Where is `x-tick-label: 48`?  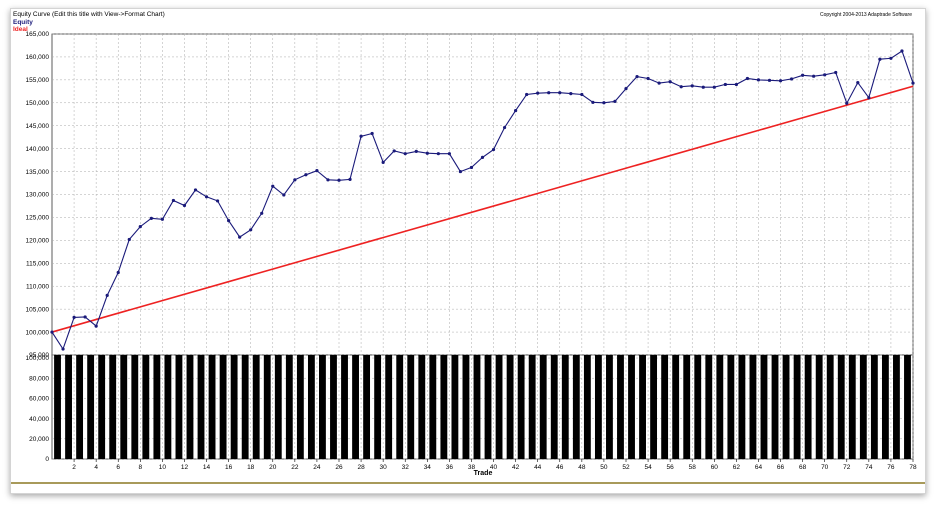 x-tick-label: 48 is located at coordinates (582, 467).